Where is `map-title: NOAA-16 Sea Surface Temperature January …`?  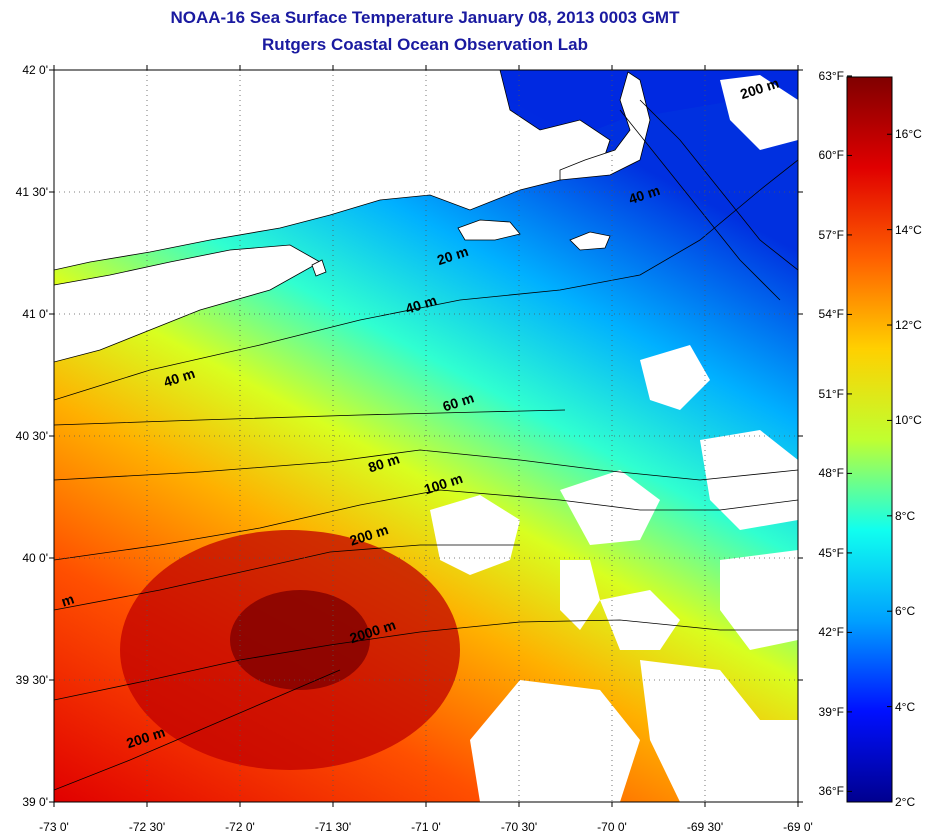
map-title: NOAA-16 Sea Surface Temperature January … is located at coordinates (425, 17).